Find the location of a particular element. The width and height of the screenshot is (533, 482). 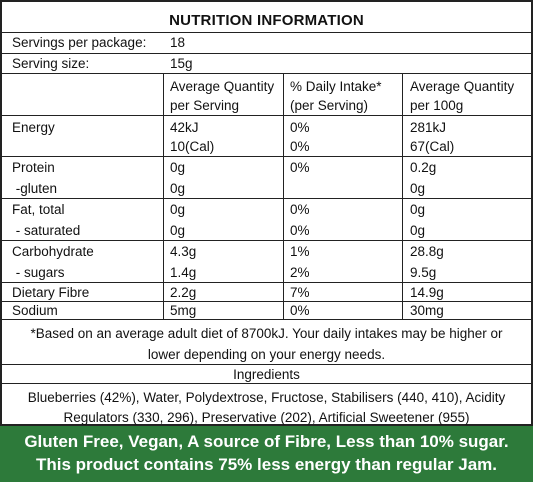

per-100g-value: 28.8g is located at coordinates (427, 251).